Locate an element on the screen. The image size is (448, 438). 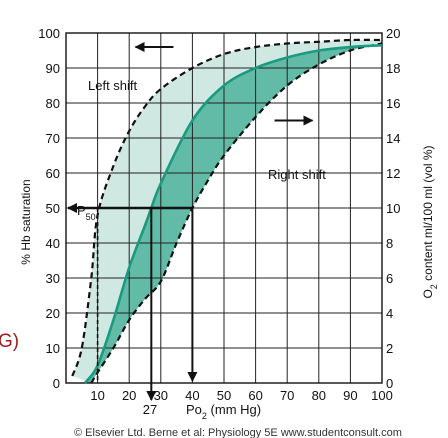
y-tick-label-left: 100 is located at coordinates (49, 33).